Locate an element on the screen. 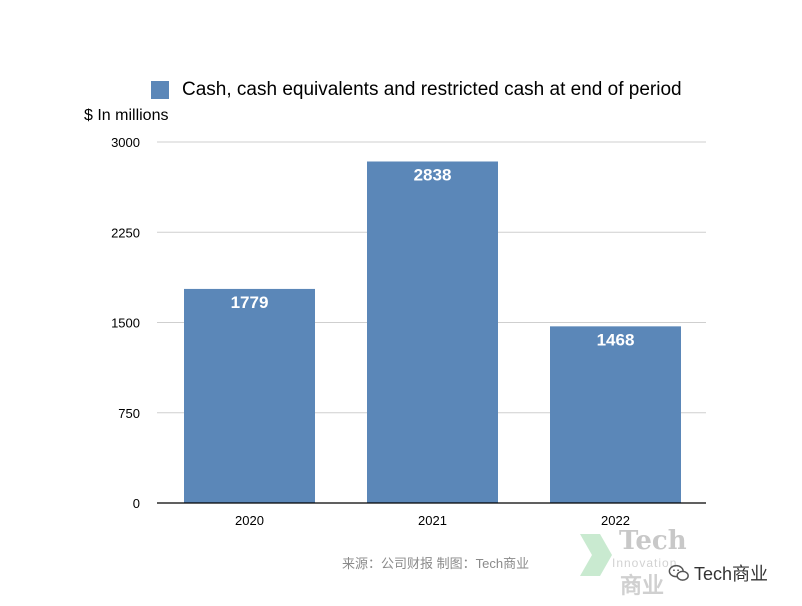  watermark-logo: Tech Innovation 商业 is located at coordinates (632, 562).